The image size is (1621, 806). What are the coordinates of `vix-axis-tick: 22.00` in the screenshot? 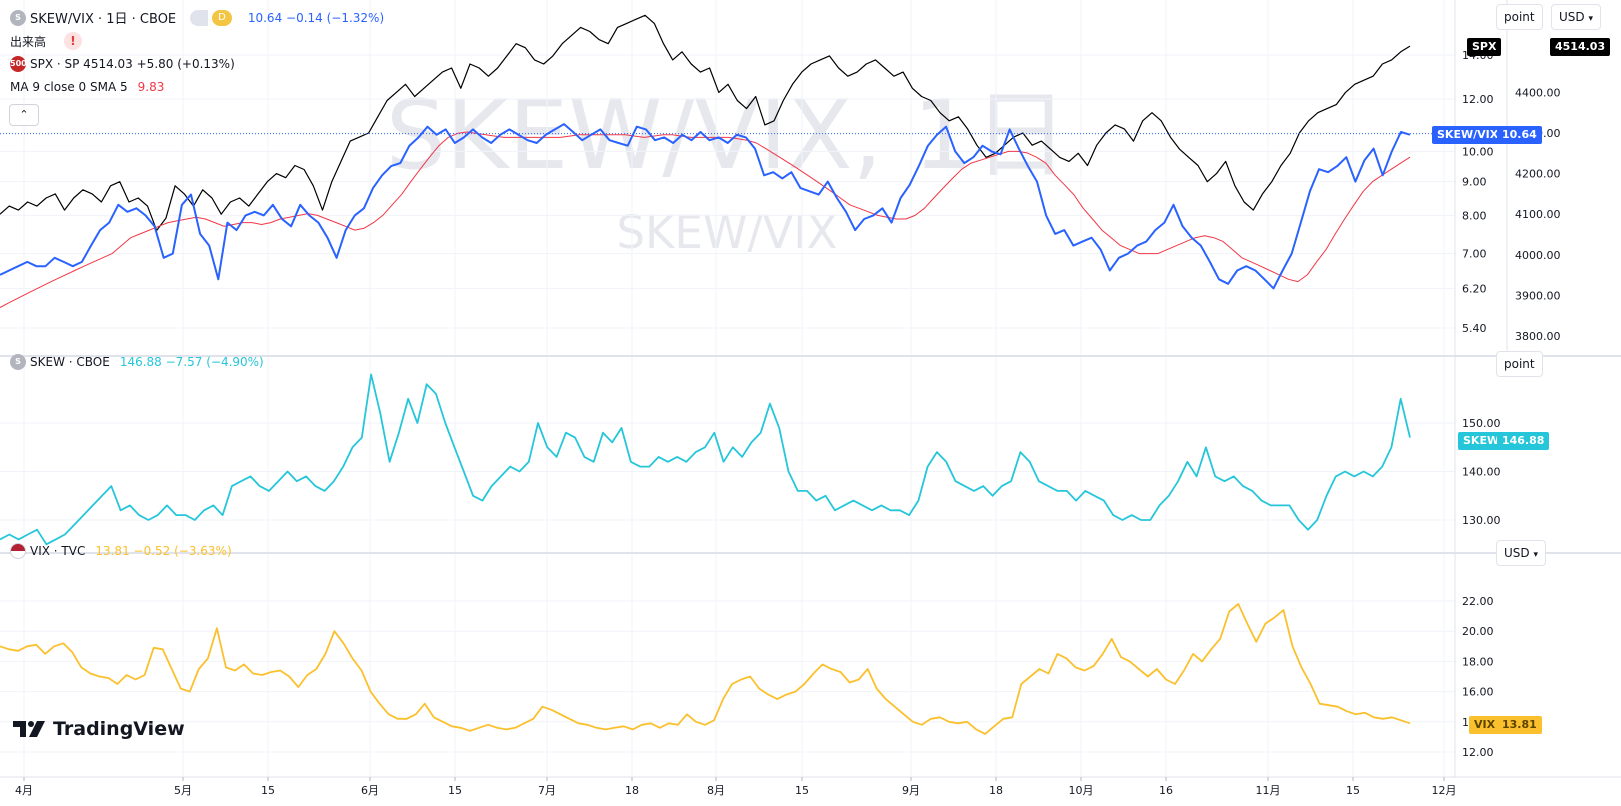 It's located at (1478, 601).